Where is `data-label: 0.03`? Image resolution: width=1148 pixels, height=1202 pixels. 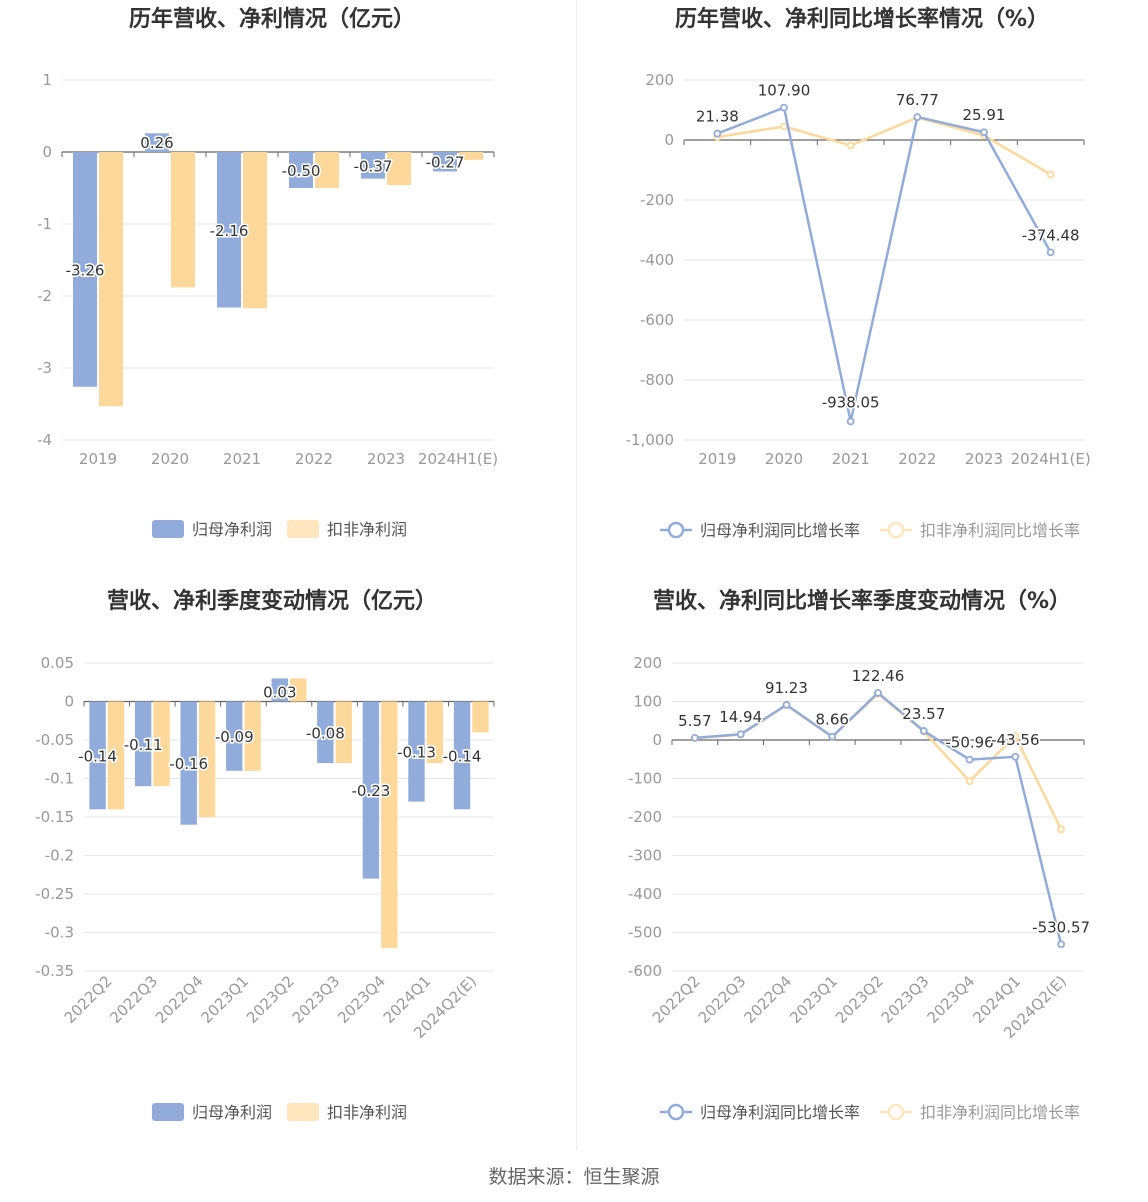
data-label: 0.03 is located at coordinates (279, 693).